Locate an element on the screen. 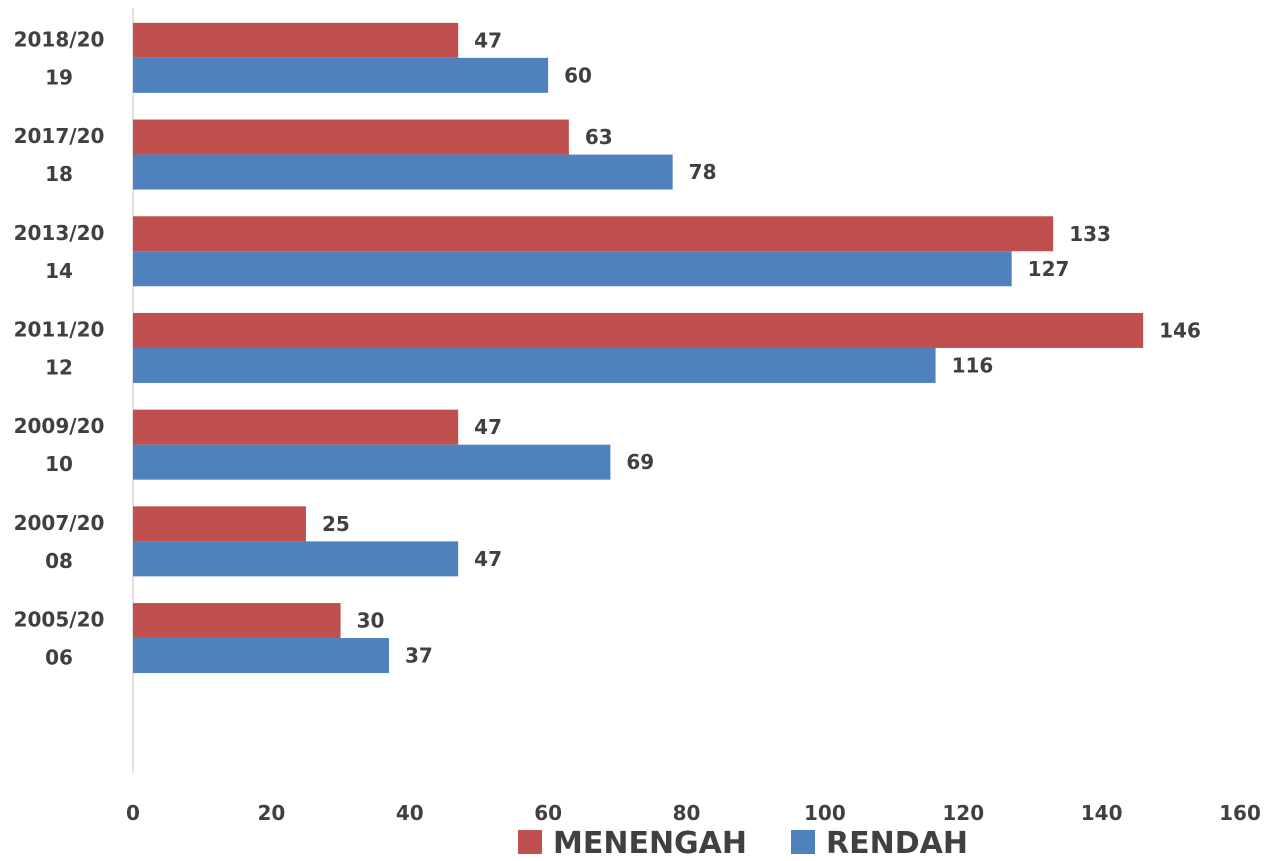  data-label-menengah-3: 133 is located at coordinates (1090, 234).